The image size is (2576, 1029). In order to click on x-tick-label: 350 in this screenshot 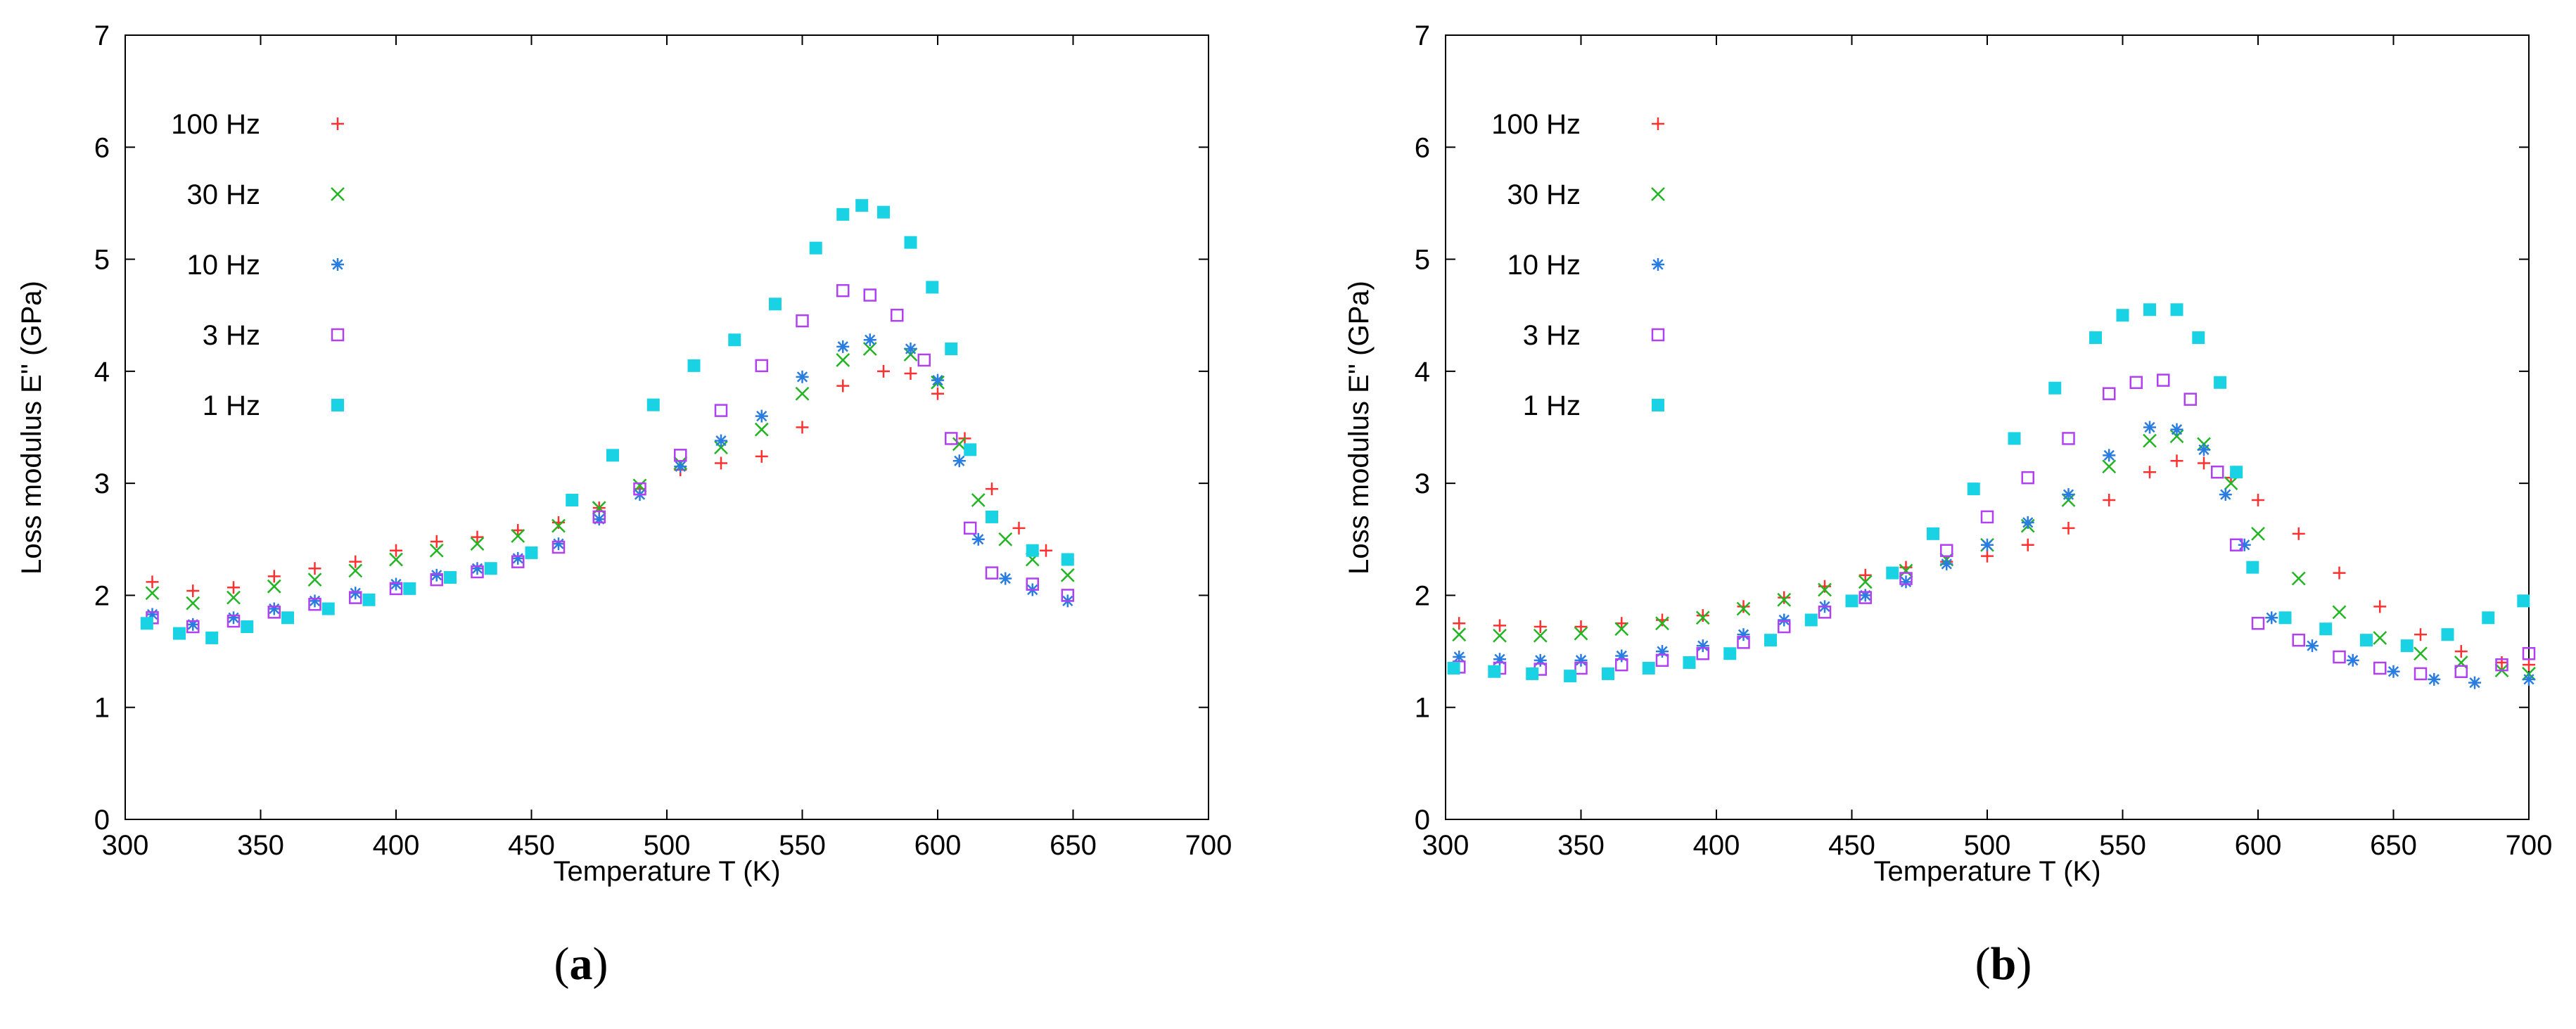, I will do `click(1581, 846)`.